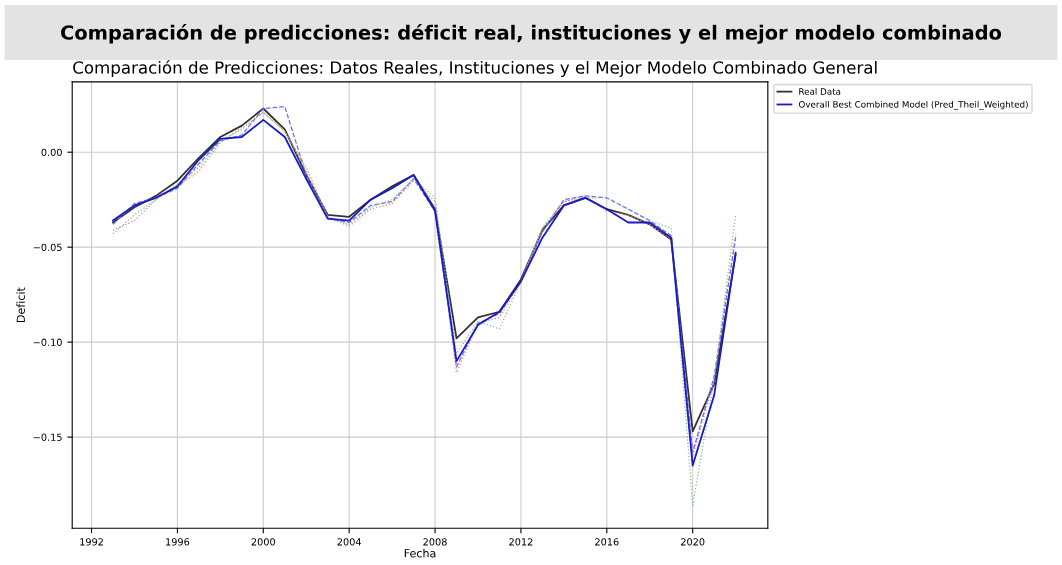 The height and width of the screenshot is (565, 1062). Describe the element at coordinates (20, 304) in the screenshot. I see `y-axis-title: Deficit` at that location.